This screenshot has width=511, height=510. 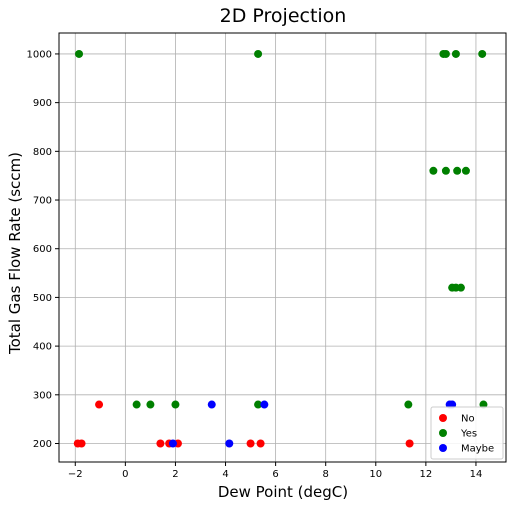 What do you see at coordinates (283, 492) in the screenshot?
I see `x-axis-label: Dew Point (degC)` at bounding box center [283, 492].